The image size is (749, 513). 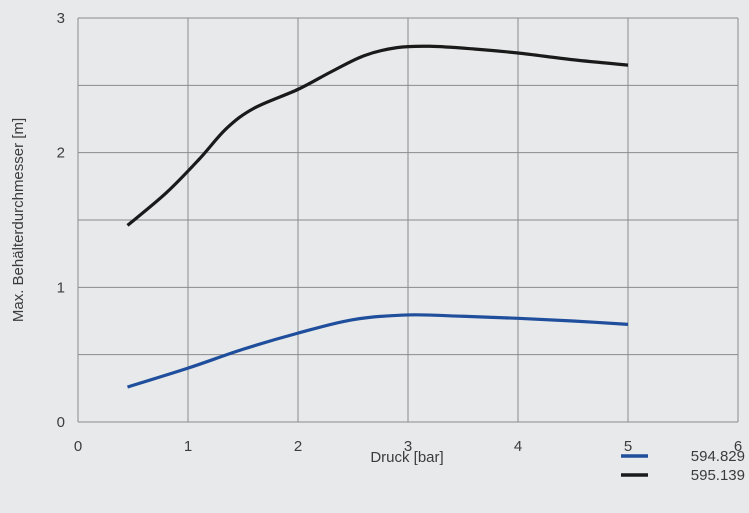 What do you see at coordinates (718, 456) in the screenshot?
I see `legend-label: 594.829` at bounding box center [718, 456].